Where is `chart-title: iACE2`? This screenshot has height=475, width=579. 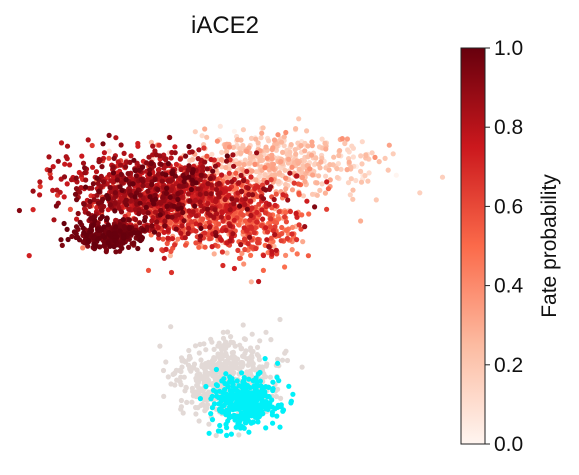
chart-title: iACE2 is located at coordinates (225, 25).